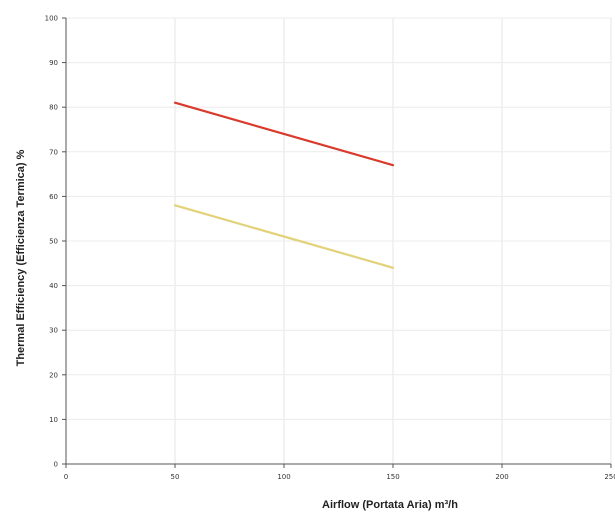 Image resolution: width=615 pixels, height=513 pixels. Describe the element at coordinates (392, 477) in the screenshot. I see `x-tick-label-150: 150` at that location.